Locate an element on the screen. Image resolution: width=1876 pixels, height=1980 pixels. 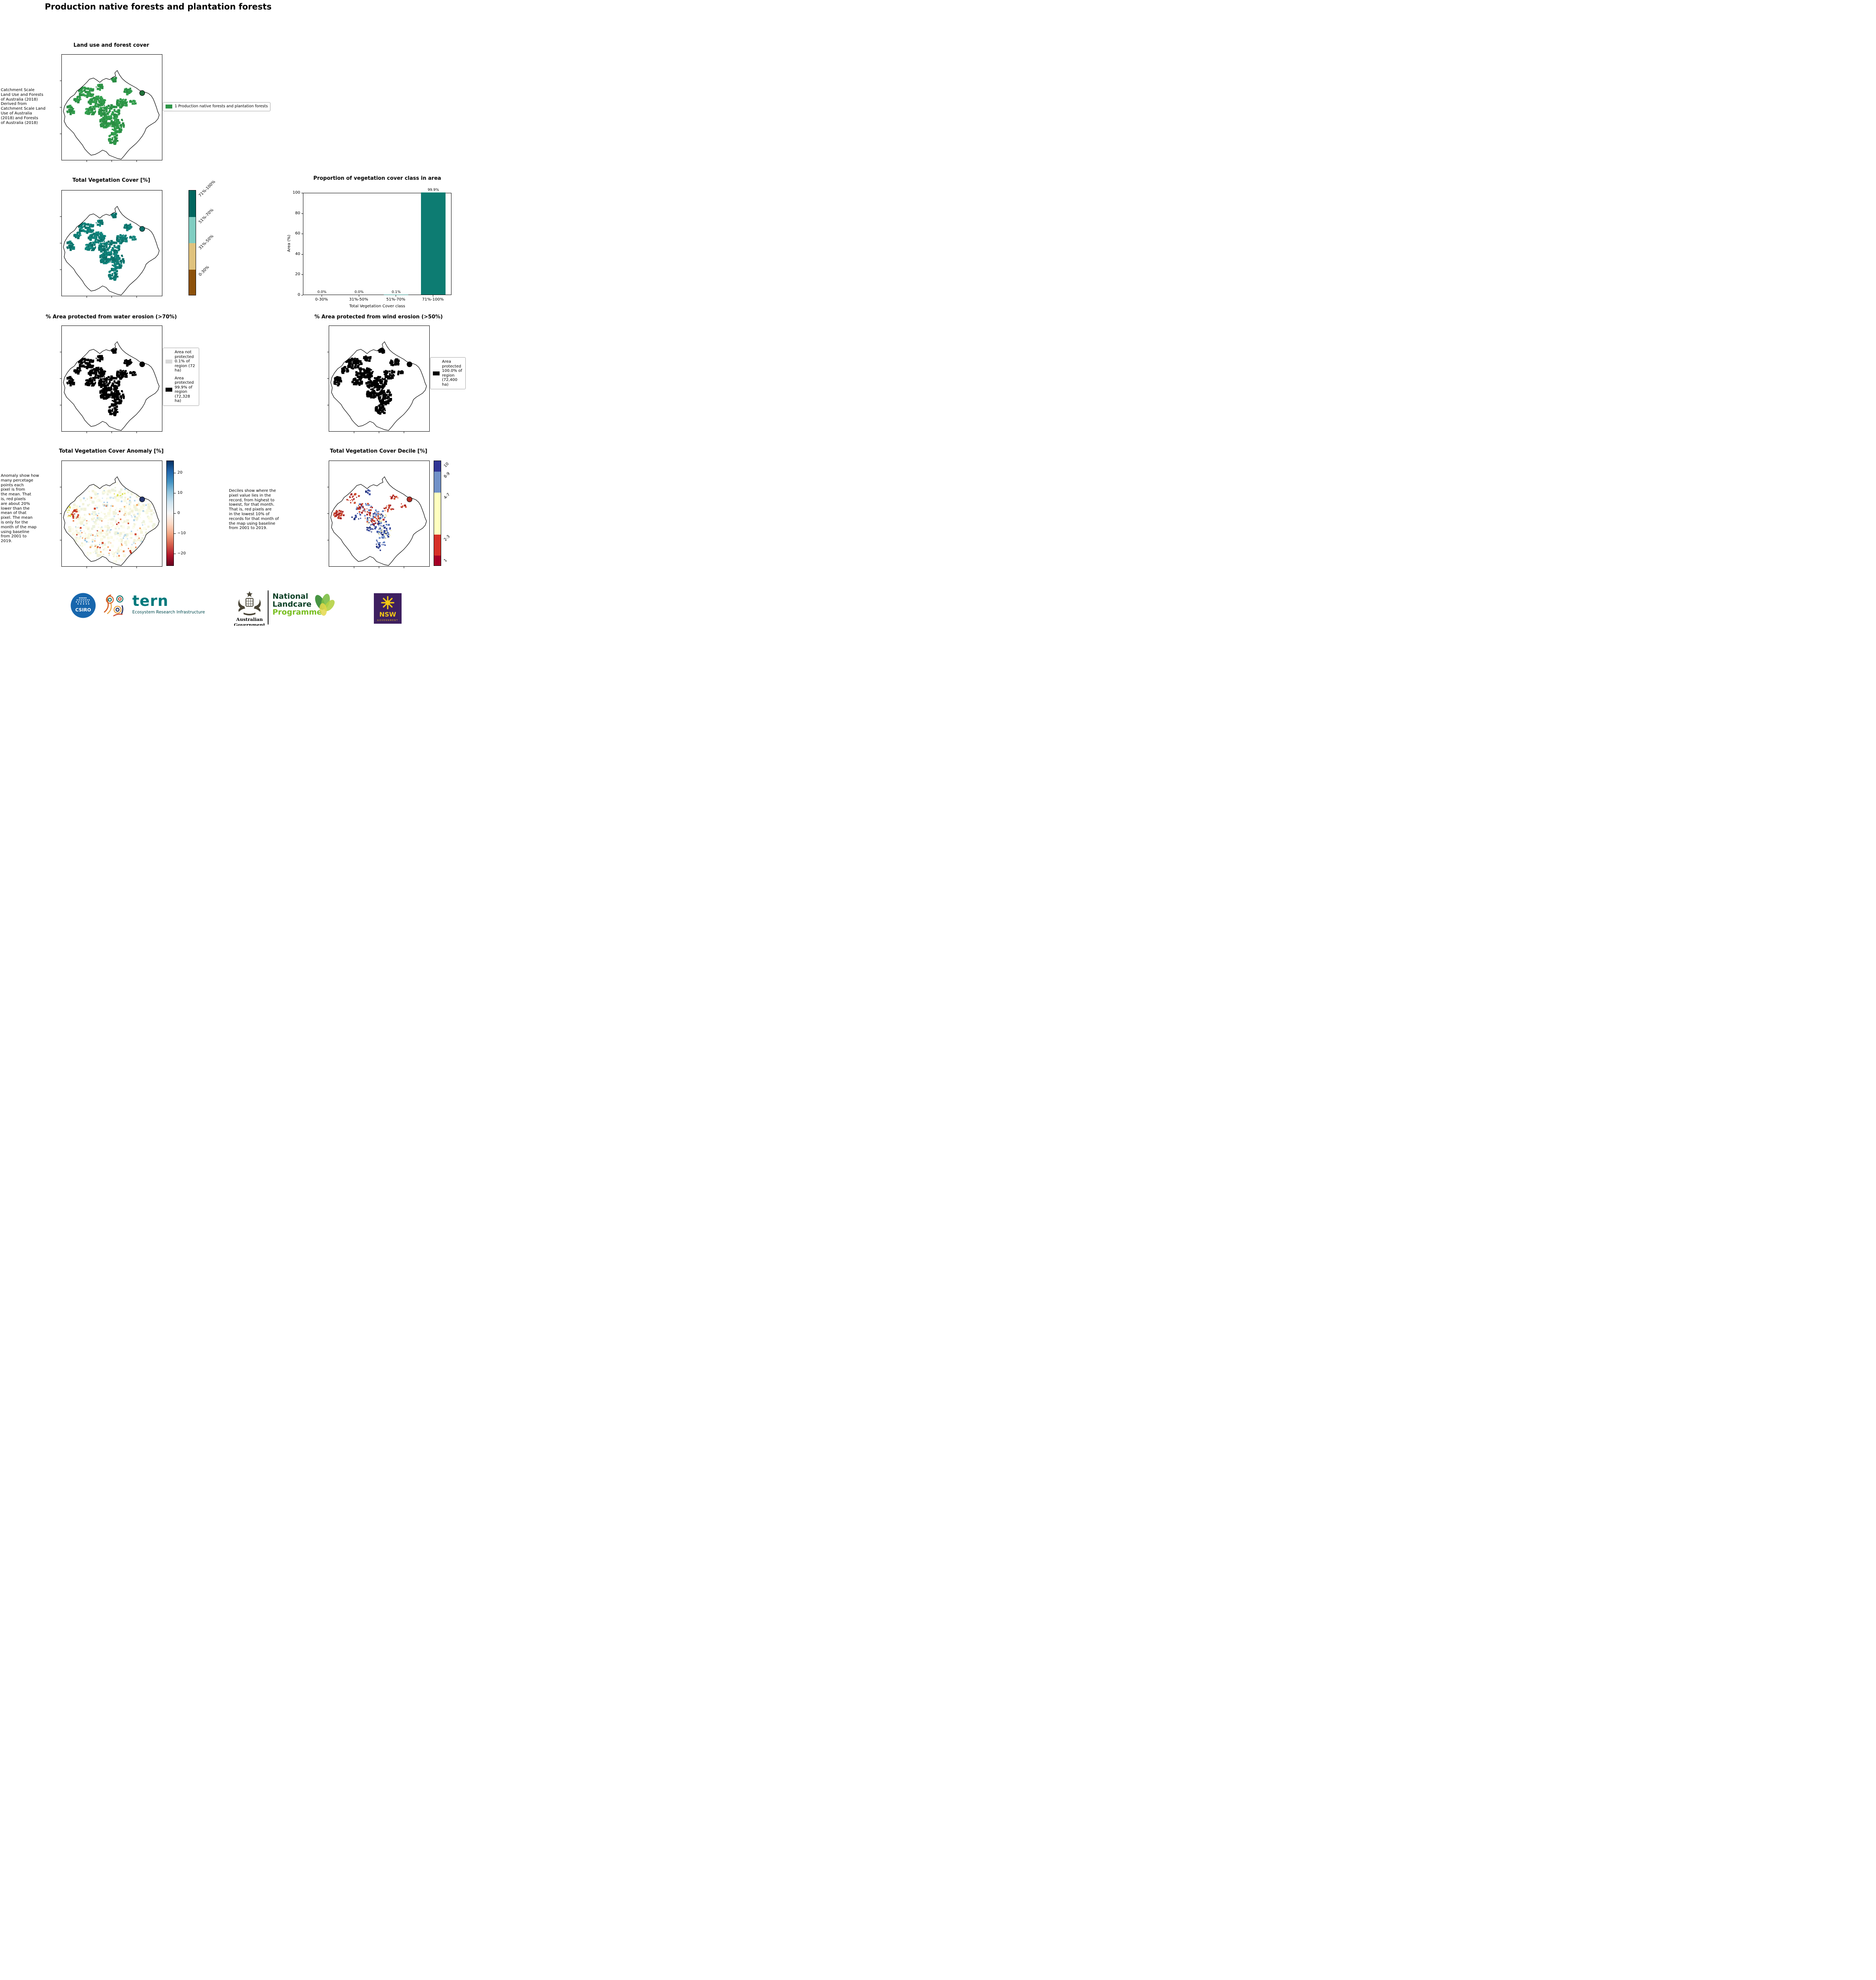
nsw-government-logo: NSW GOVERNMENT is located at coordinates (388, 609).